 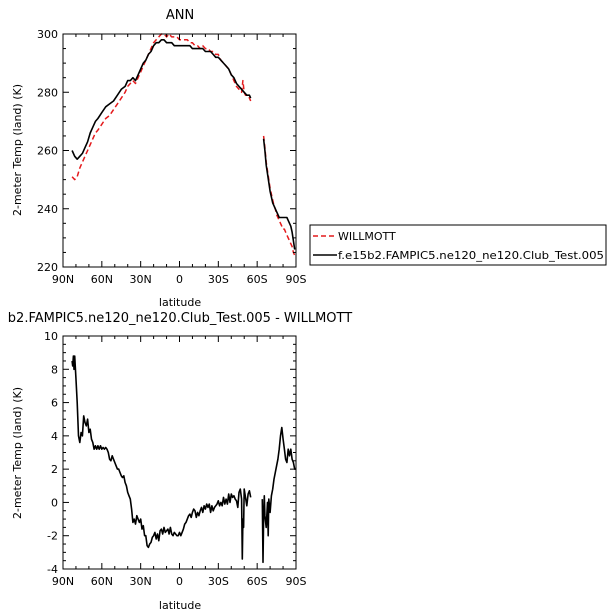 What do you see at coordinates (17, 453) in the screenshot?
I see `bottom-y-axis-label: 2-meter Temp (land) (K)` at bounding box center [17, 453].